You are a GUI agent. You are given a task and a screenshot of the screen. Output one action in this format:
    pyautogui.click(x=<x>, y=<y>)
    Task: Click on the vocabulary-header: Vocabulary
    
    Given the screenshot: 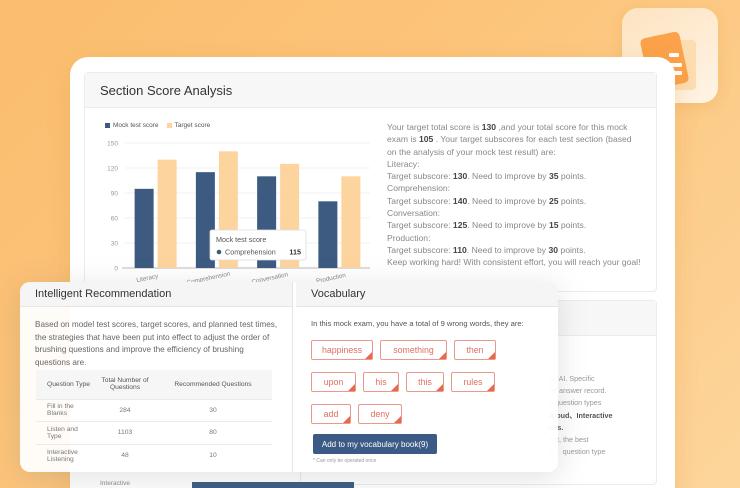 What is the action you would take?
    pyautogui.click(x=427, y=294)
    